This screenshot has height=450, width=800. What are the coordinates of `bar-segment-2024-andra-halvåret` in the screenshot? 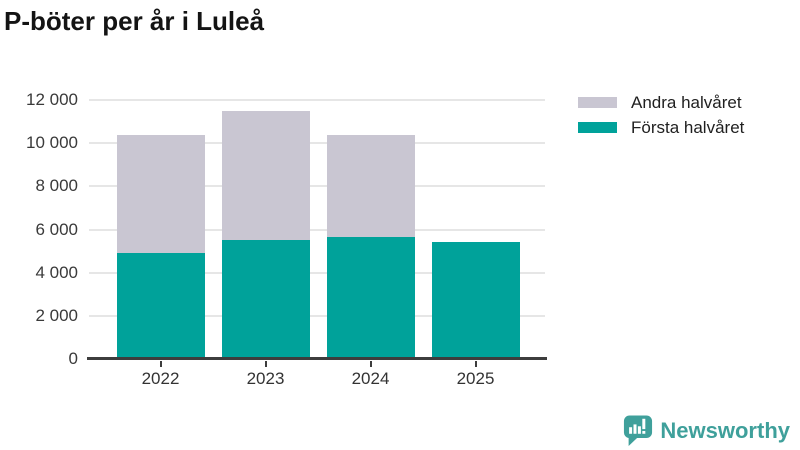 It's located at (370, 186).